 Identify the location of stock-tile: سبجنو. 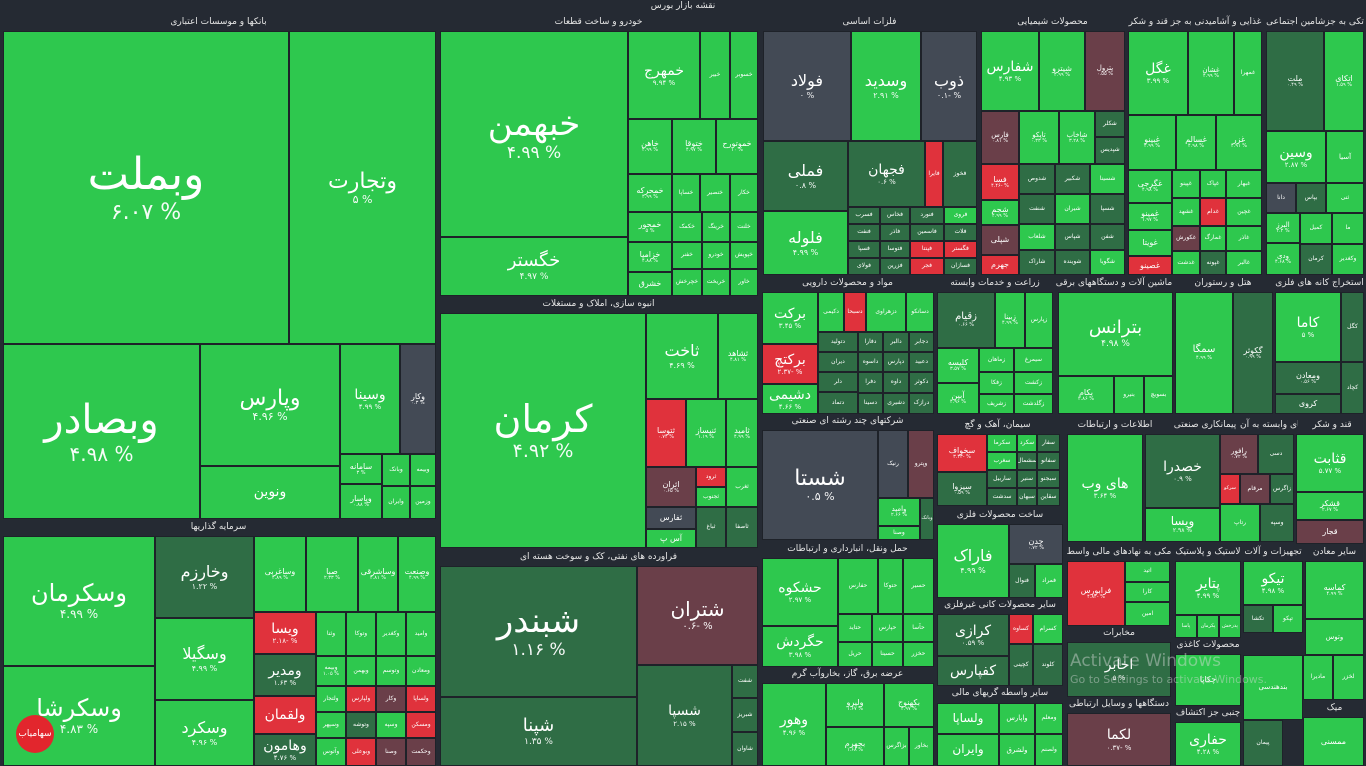
(1048, 479).